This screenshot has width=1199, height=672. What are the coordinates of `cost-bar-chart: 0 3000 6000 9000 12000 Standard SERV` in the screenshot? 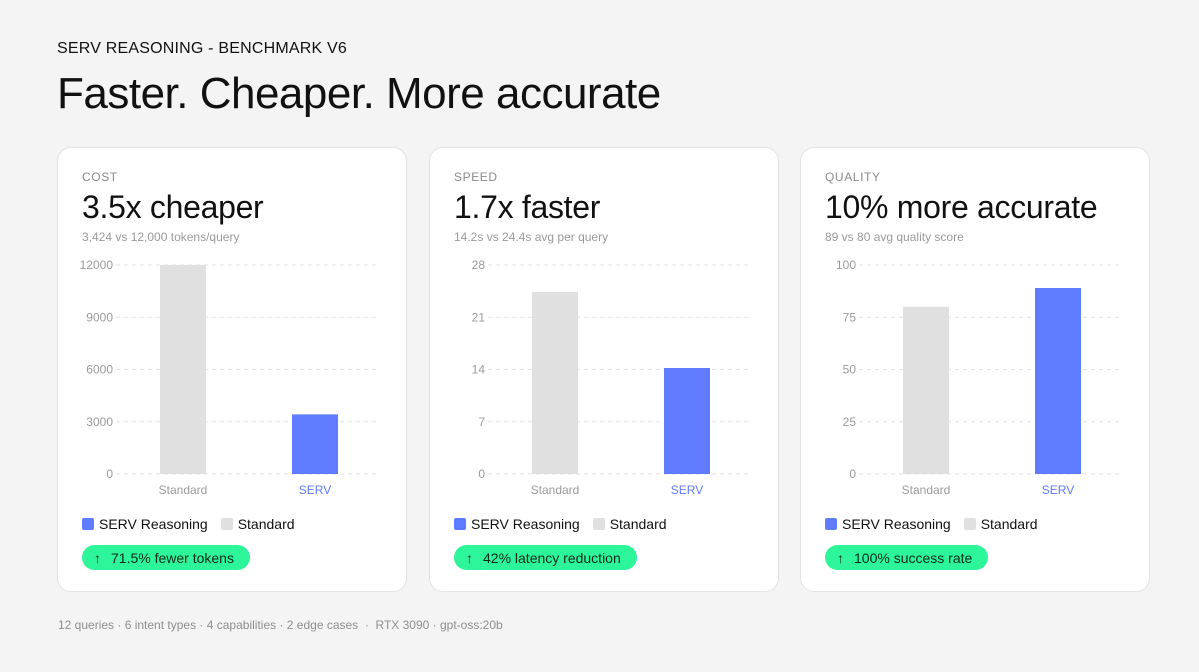 It's located at (228, 377).